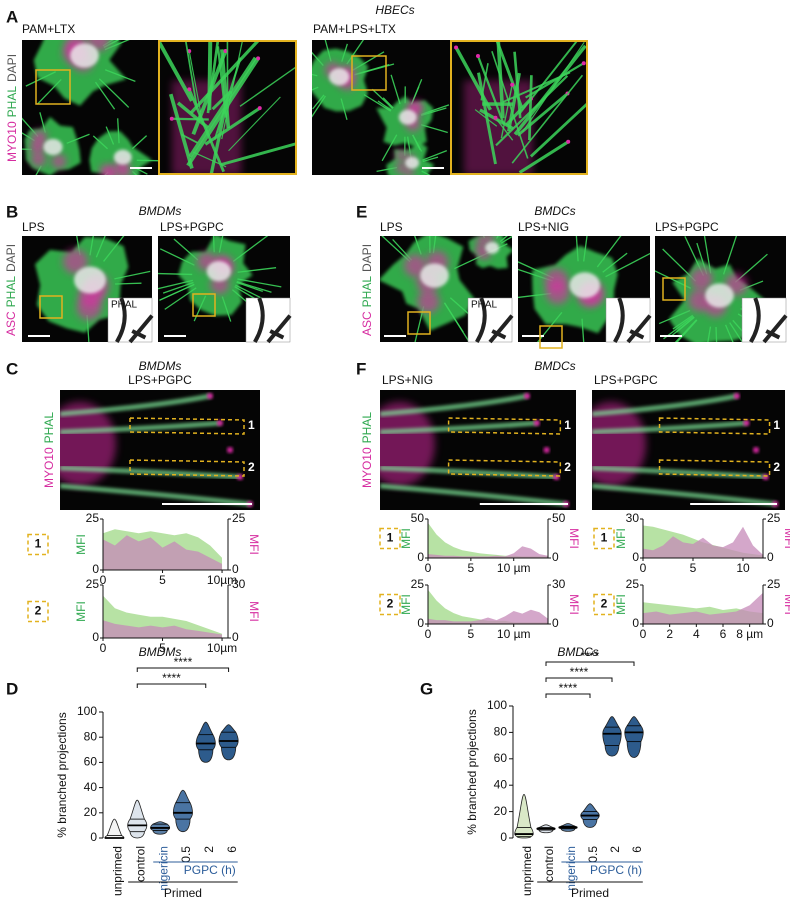  What do you see at coordinates (407, 380) in the screenshot?
I see `label: LPS+NIG` at bounding box center [407, 380].